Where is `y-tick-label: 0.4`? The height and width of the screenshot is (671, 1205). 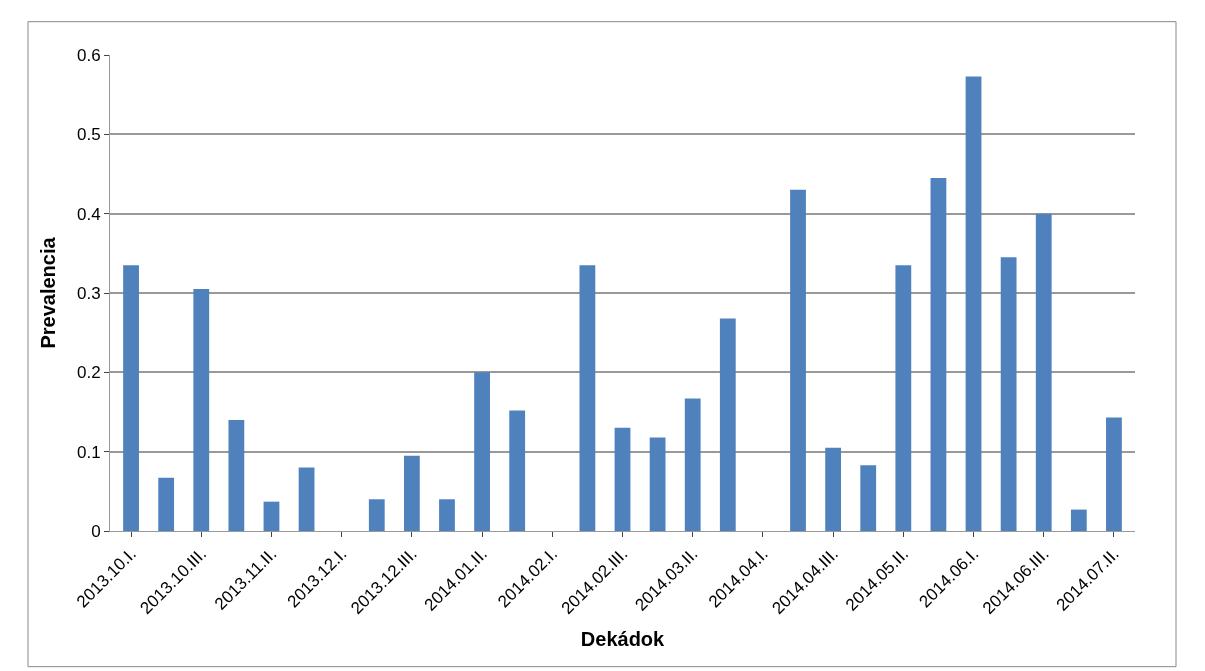 y-tick-label: 0.4 is located at coordinates (88, 214).